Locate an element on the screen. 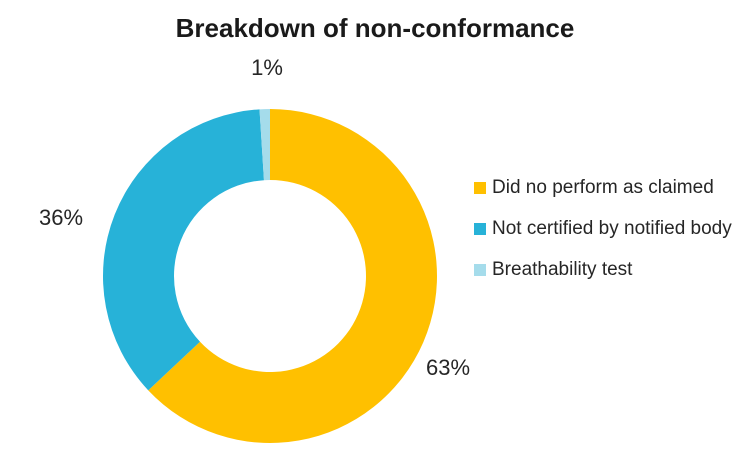 Image resolution: width=750 pixels, height=463 pixels. legend-swatch-lightblue-icon is located at coordinates (480, 270).